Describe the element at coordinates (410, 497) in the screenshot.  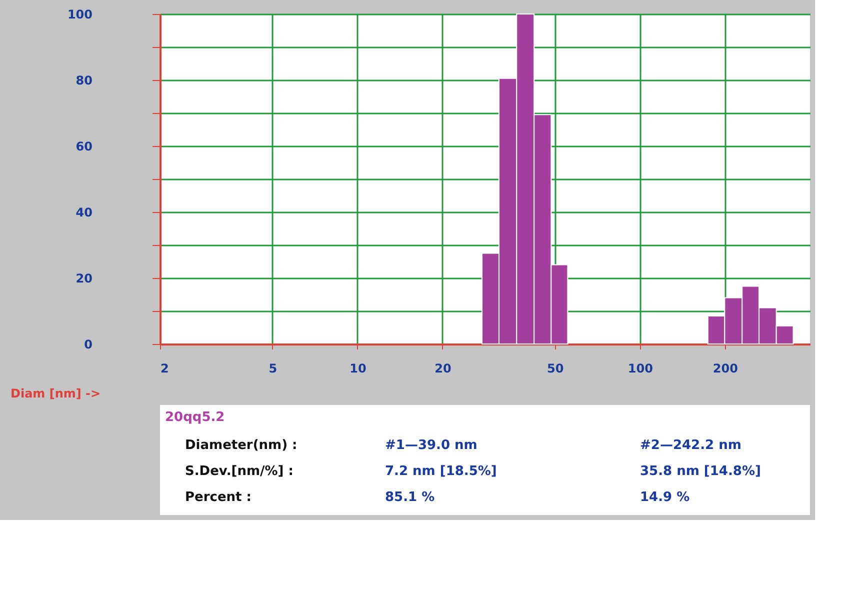
I see `text: 85.1 %` at that location.